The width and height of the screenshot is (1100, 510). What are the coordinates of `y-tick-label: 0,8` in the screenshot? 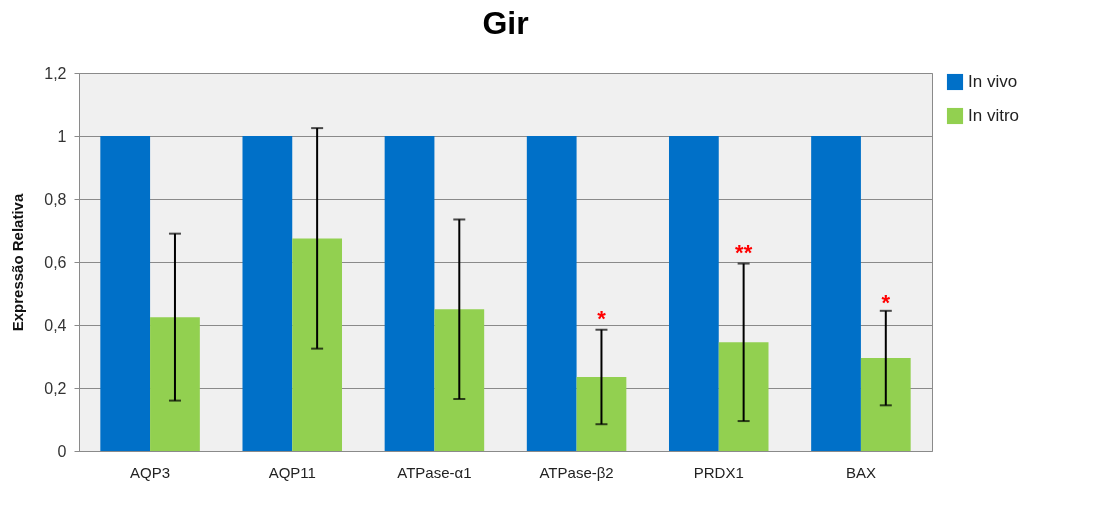 It's located at (55, 199).